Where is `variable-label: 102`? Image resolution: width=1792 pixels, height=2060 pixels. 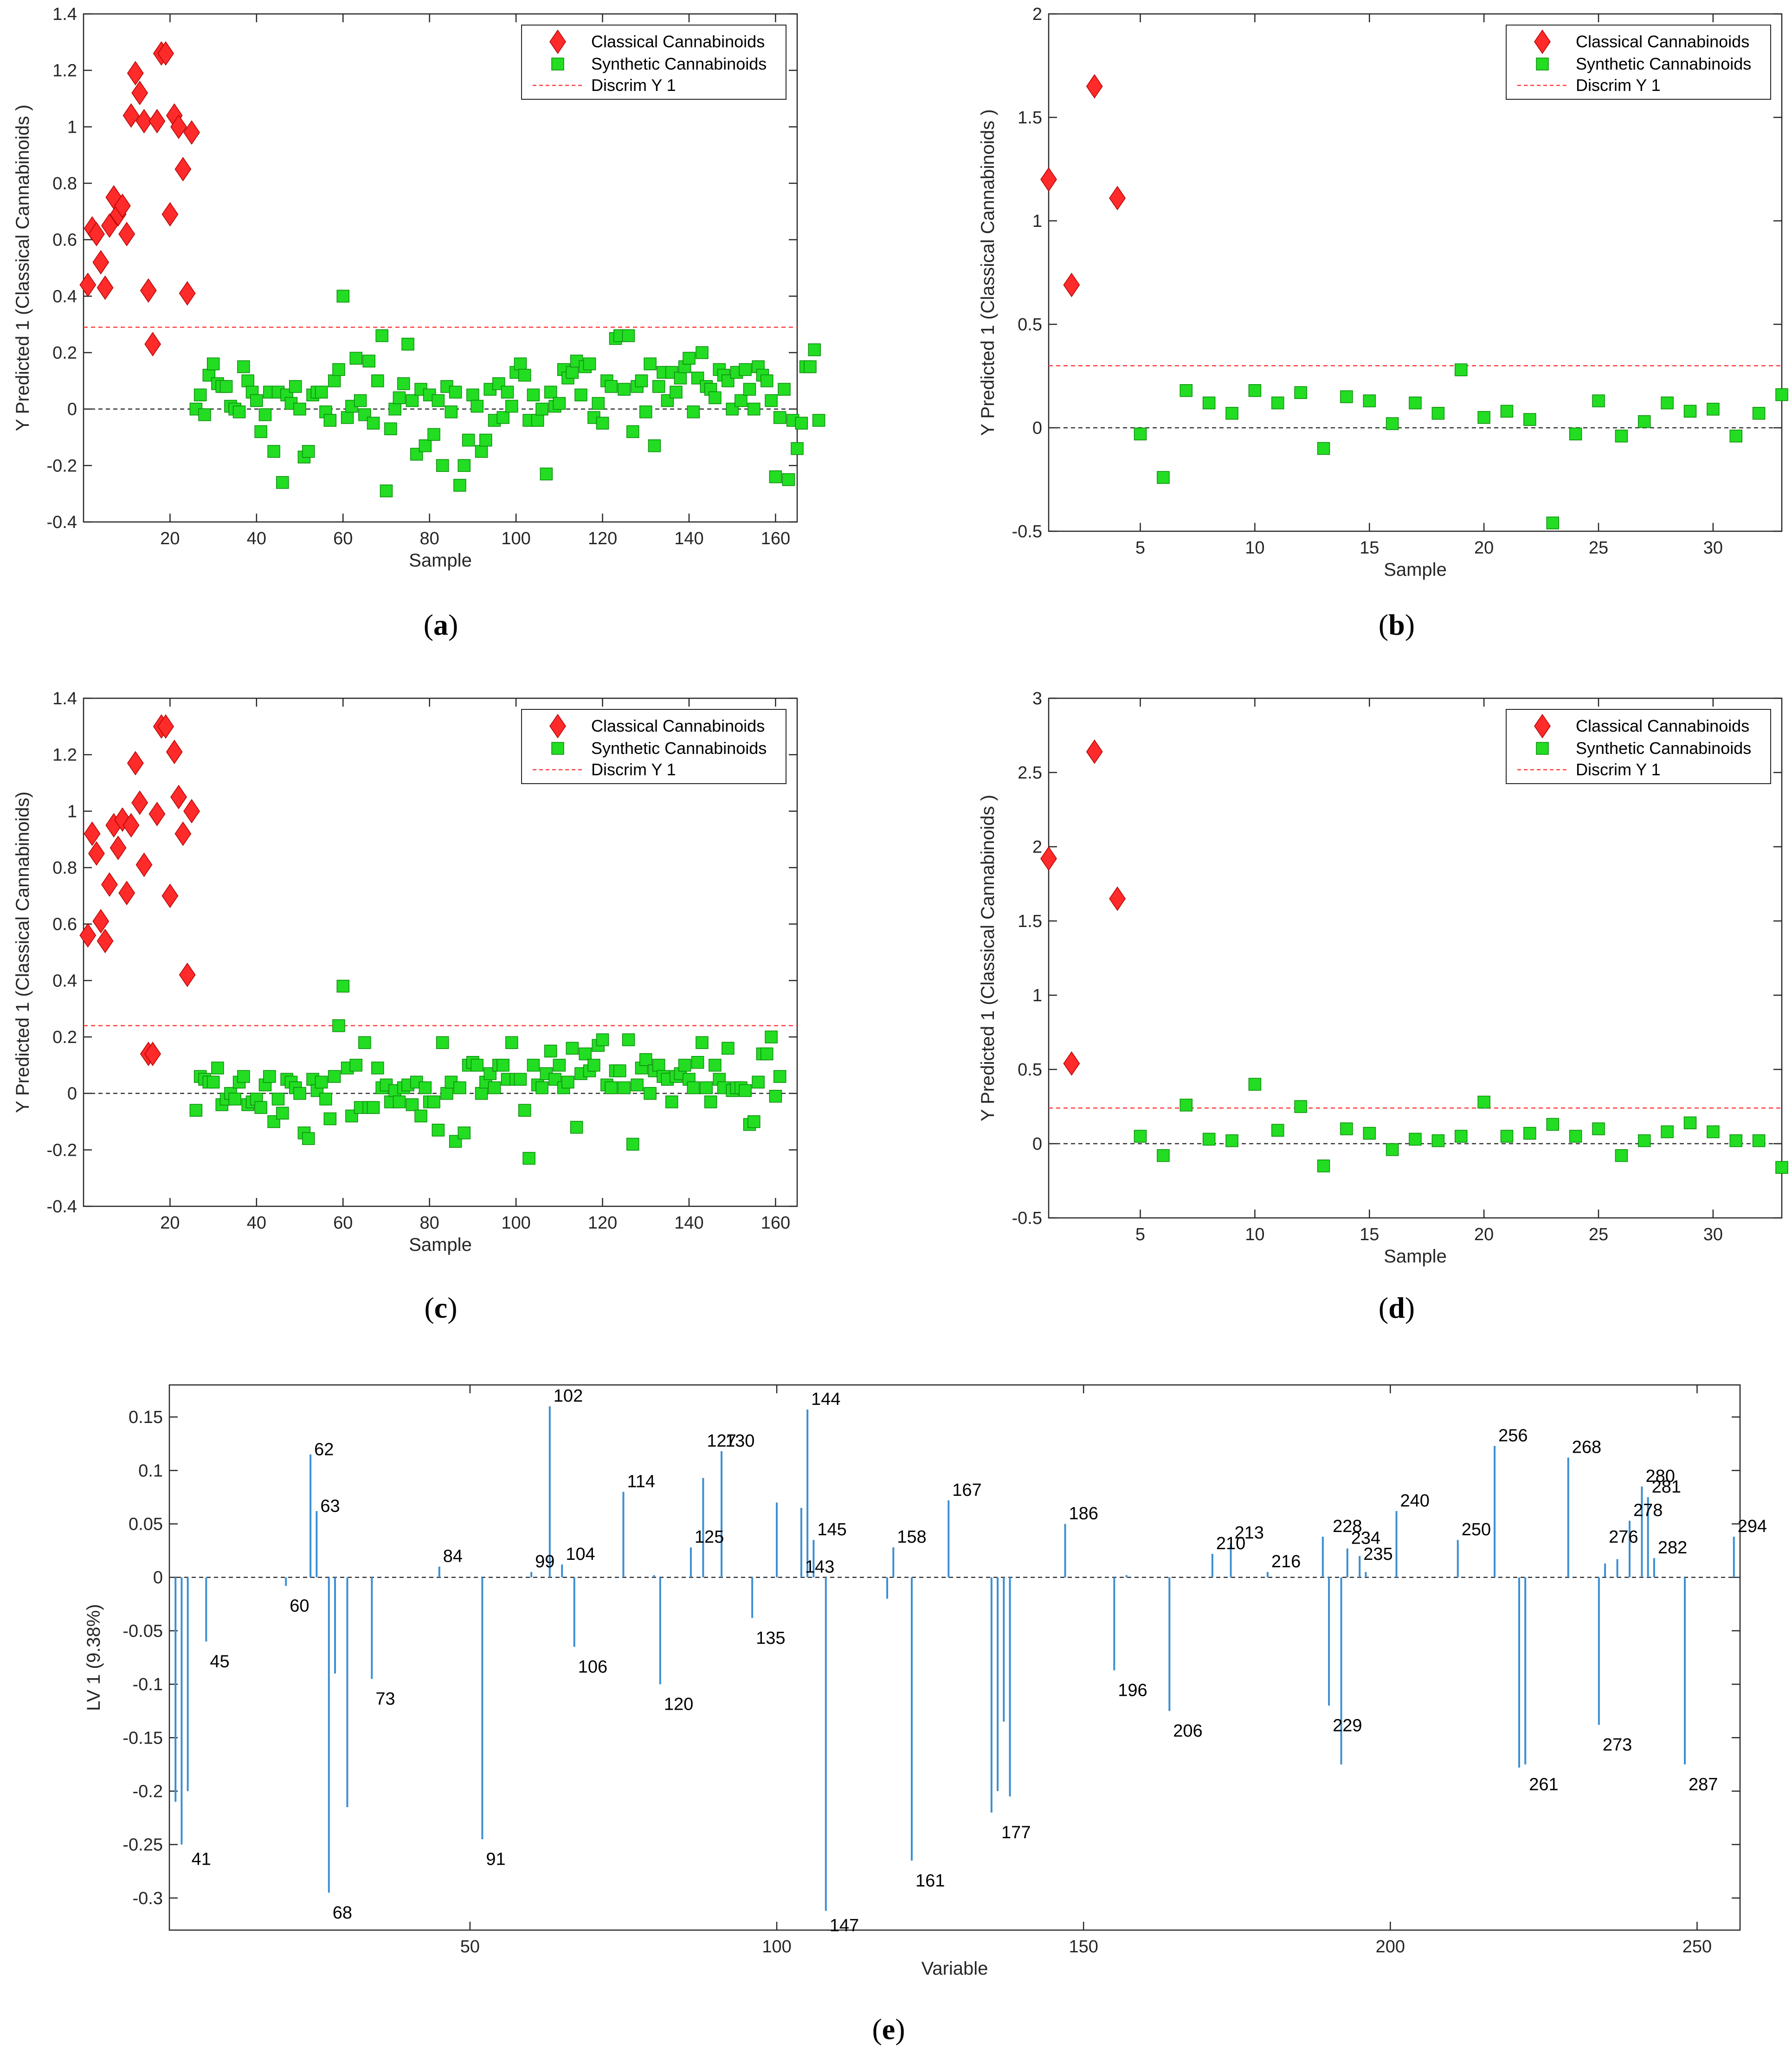 variable-label: 102 is located at coordinates (568, 1396).